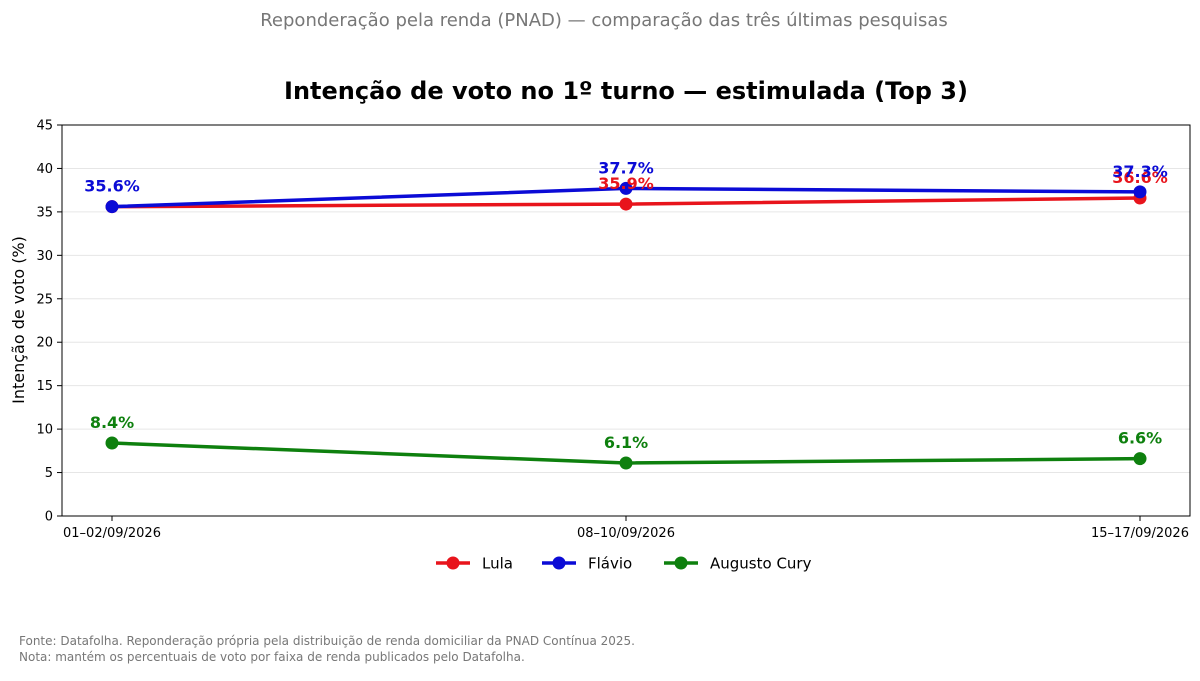 The width and height of the screenshot is (1200, 681). Describe the element at coordinates (44, 430) in the screenshot. I see `y-tick-label: 10` at that location.